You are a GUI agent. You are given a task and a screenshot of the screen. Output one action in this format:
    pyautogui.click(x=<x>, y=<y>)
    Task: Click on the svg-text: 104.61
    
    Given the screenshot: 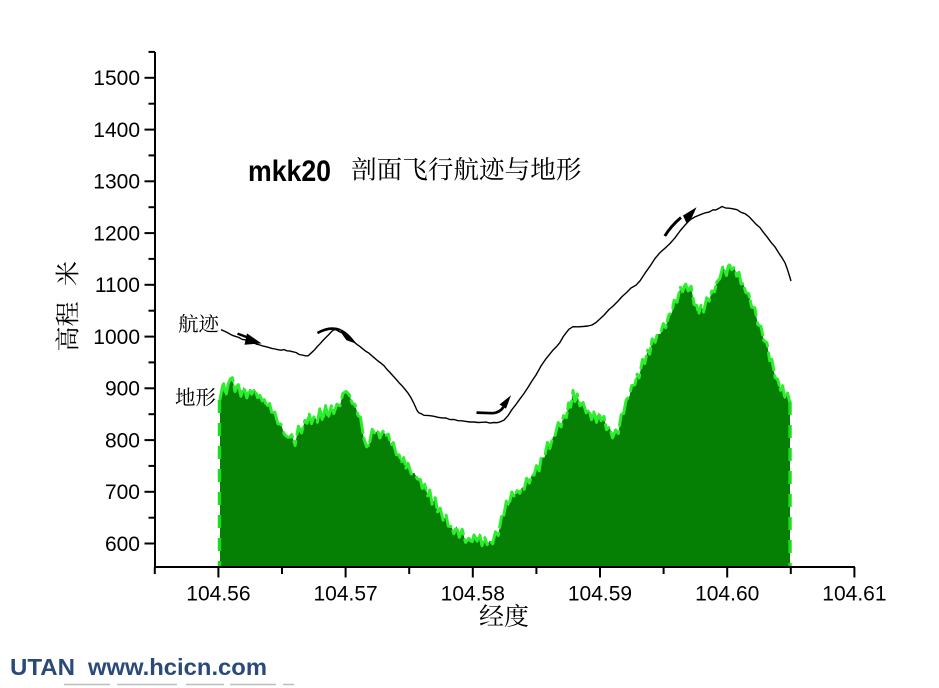 What is the action you would take?
    pyautogui.click(x=854, y=594)
    